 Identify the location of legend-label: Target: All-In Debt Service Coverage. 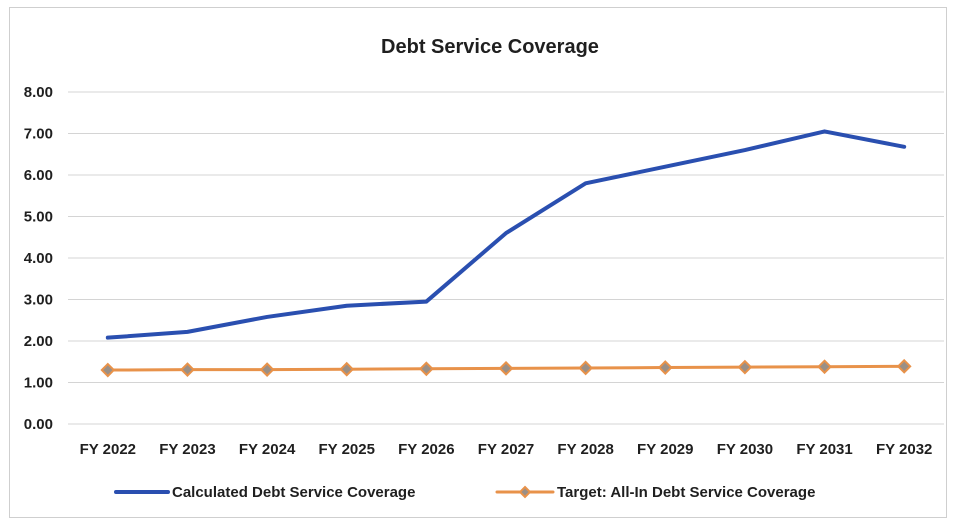
(686, 492).